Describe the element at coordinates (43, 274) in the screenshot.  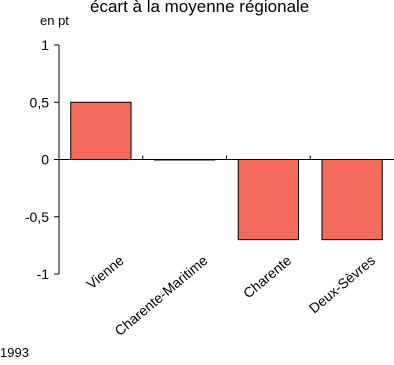
I see `y-tick-label: -1` at that location.